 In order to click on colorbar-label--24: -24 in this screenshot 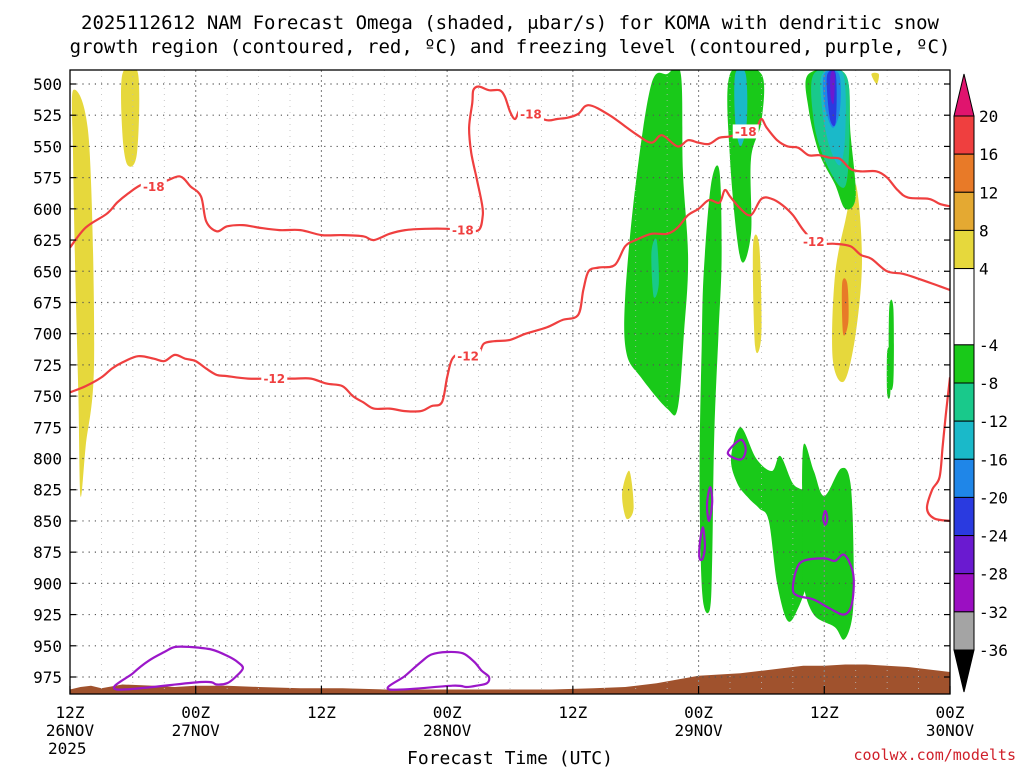, I will do `click(993, 536)`.